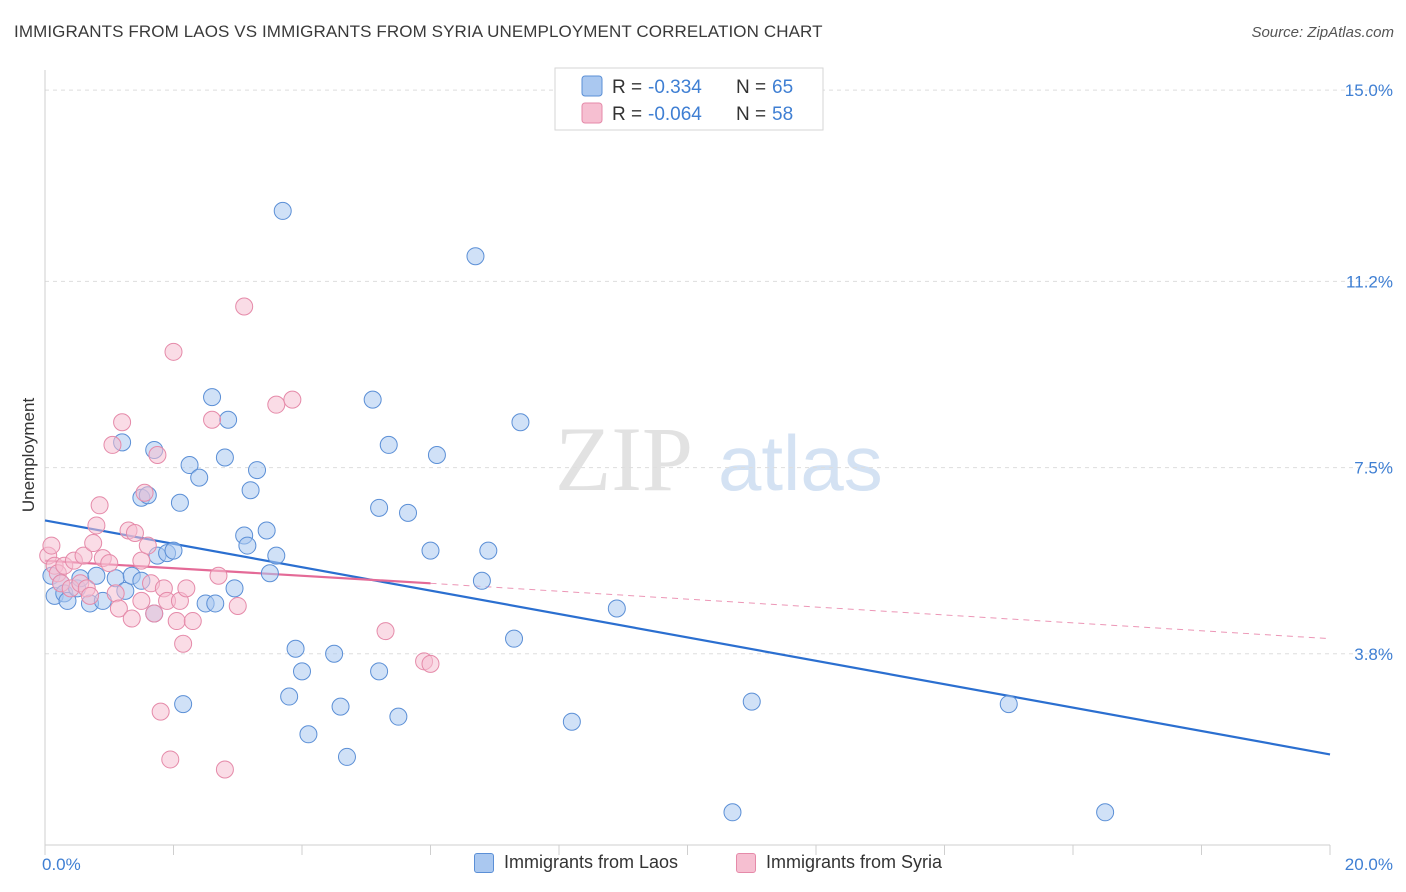 The width and height of the screenshot is (1406, 892). Describe the element at coordinates (751, 114) in the screenshot. I see `legend-n-label-syria: N =` at that location.